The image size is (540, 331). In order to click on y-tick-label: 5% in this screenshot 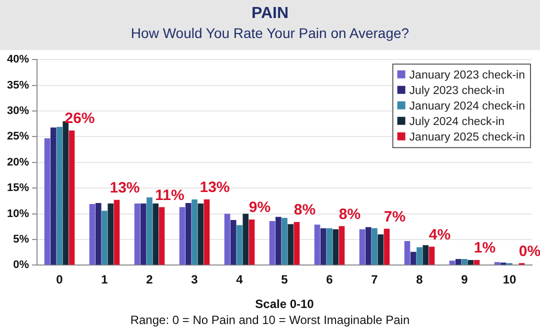, I will do `click(21, 240)`.